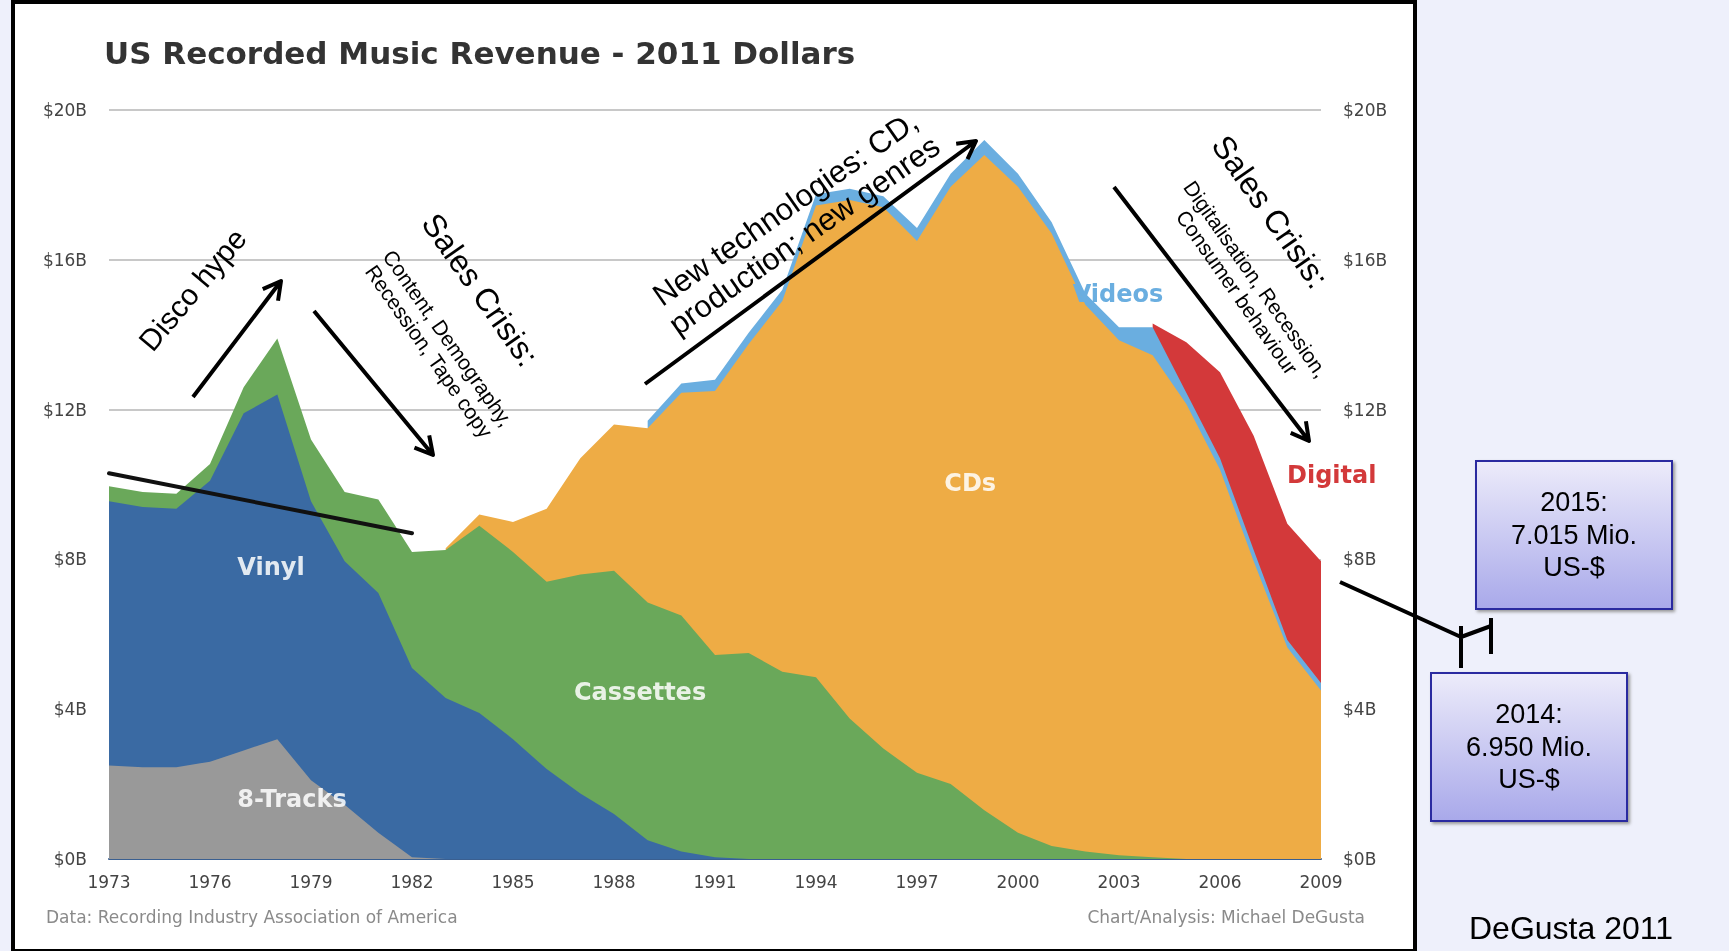 The height and width of the screenshot is (951, 1729). Describe the element at coordinates (513, 881) in the screenshot. I see `x-tick-label: 1985` at that location.